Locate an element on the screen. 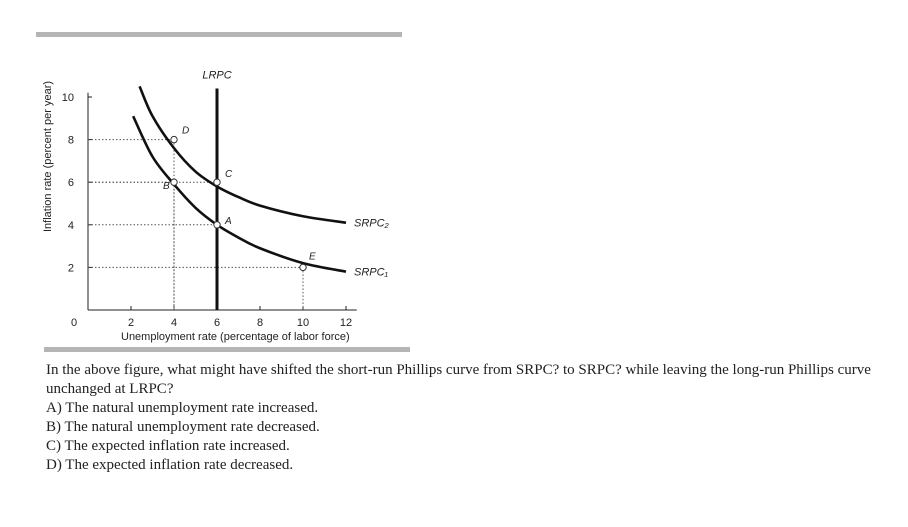 The image size is (908, 527). point-label-a: A is located at coordinates (228, 221).